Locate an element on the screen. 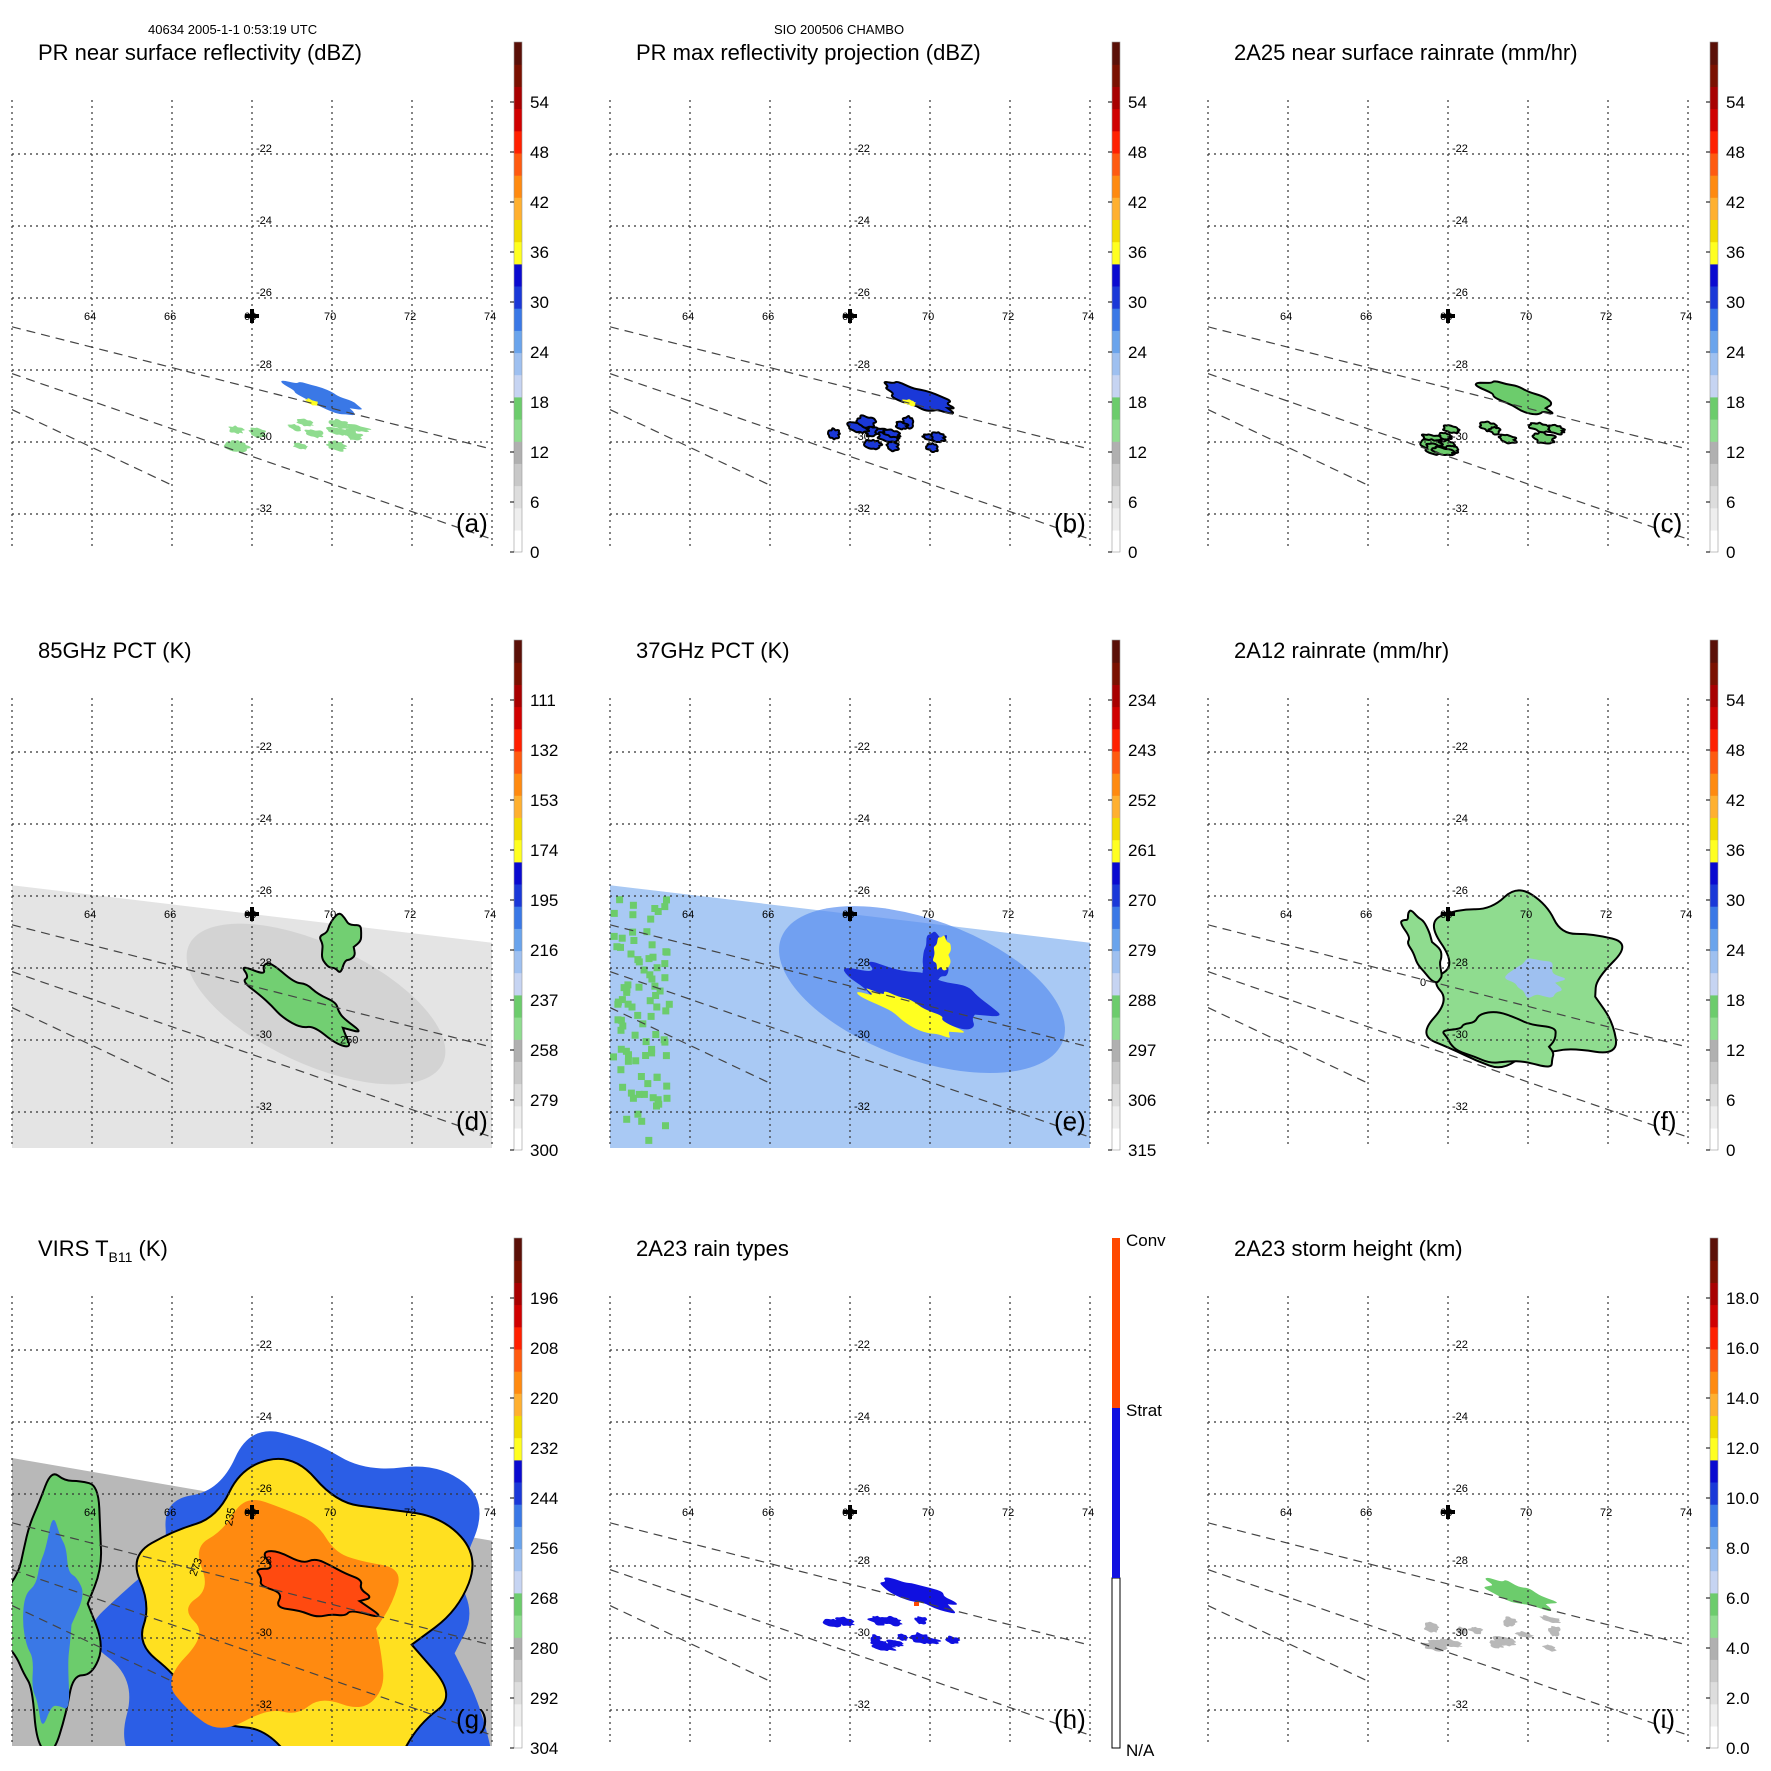  panel-label: (d) is located at coordinates (472, 1121).